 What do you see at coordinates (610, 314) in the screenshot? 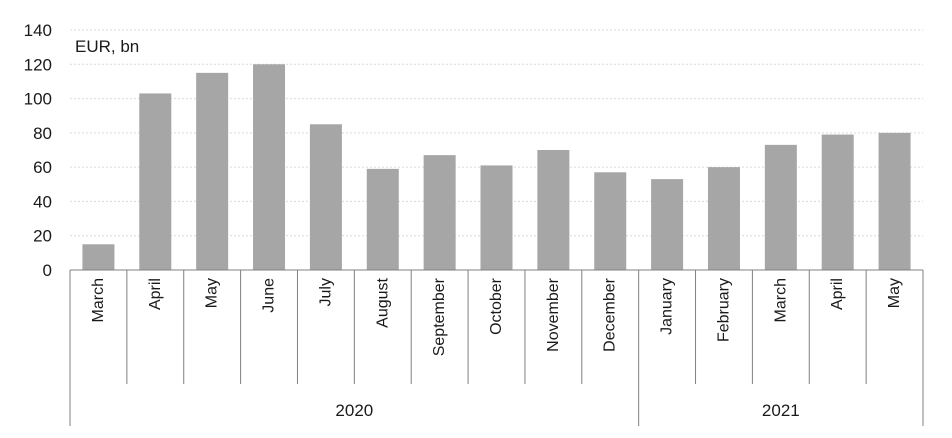
I see `x-category-label: December` at bounding box center [610, 314].